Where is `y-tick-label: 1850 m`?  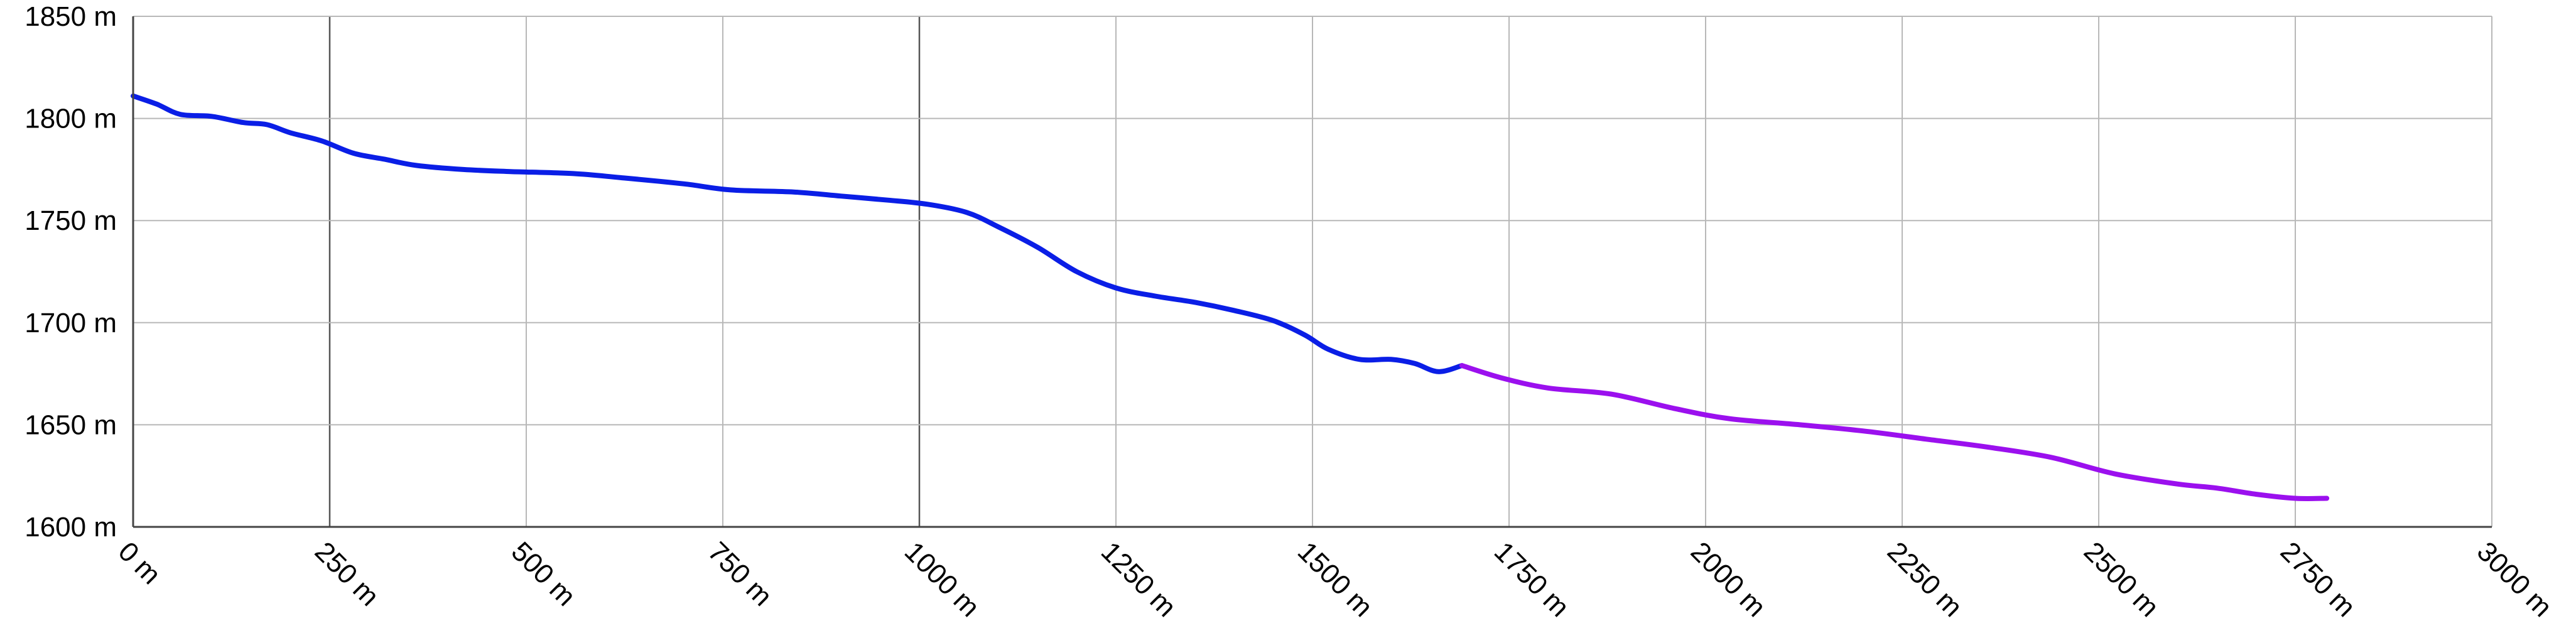 y-tick-label: 1850 m is located at coordinates (71, 16).